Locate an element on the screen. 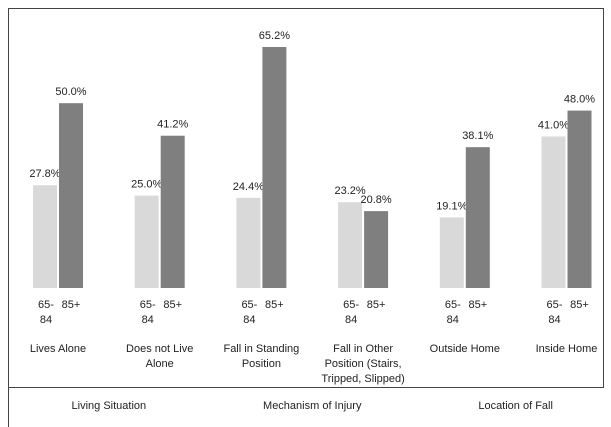 The height and width of the screenshot is (427, 611). group-label: Location of Fall is located at coordinates (515, 406).